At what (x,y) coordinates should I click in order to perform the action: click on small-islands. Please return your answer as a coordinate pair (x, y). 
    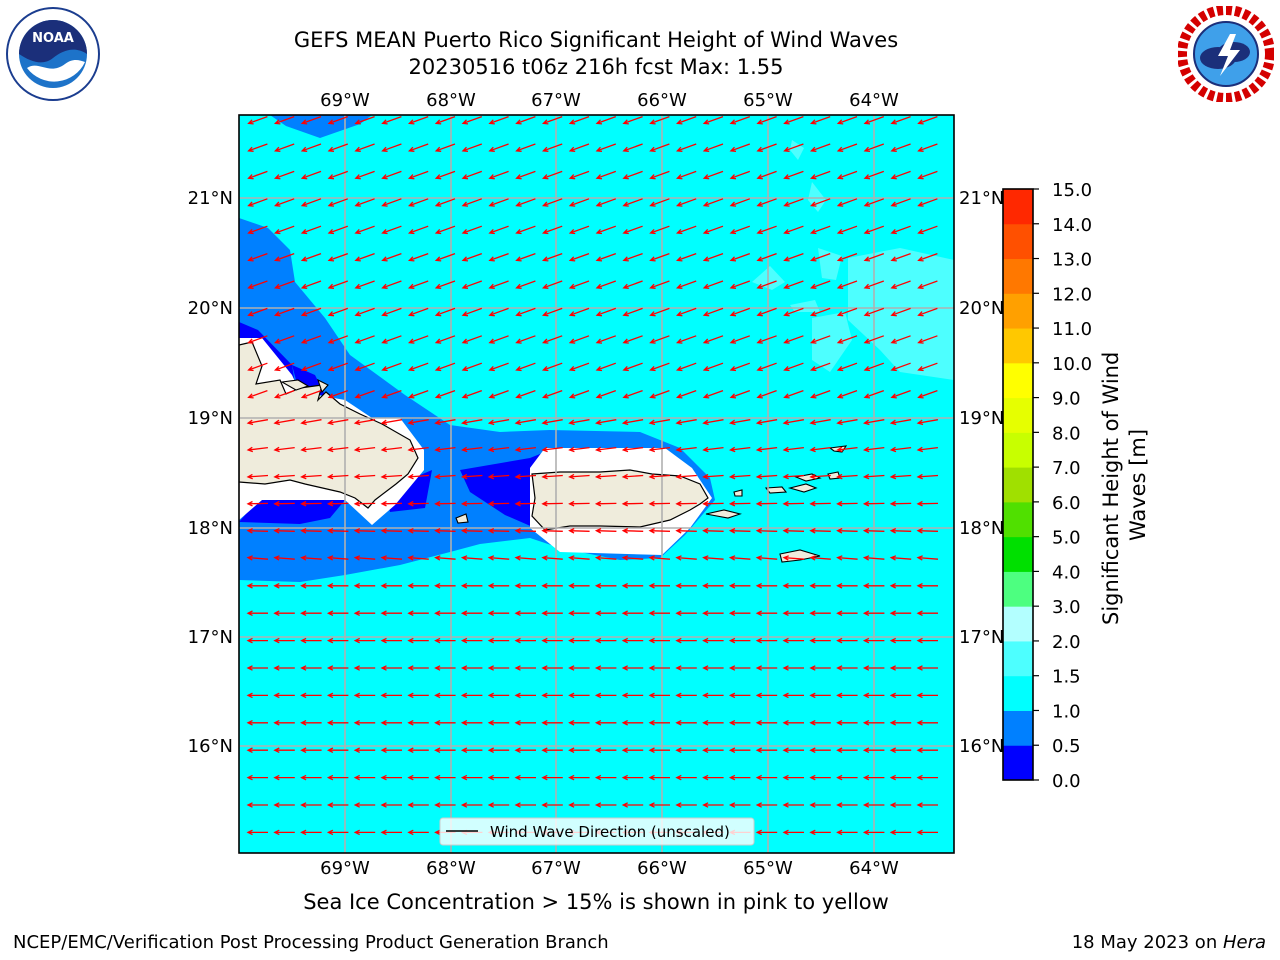
    Looking at the image, I should click on (564, 470).